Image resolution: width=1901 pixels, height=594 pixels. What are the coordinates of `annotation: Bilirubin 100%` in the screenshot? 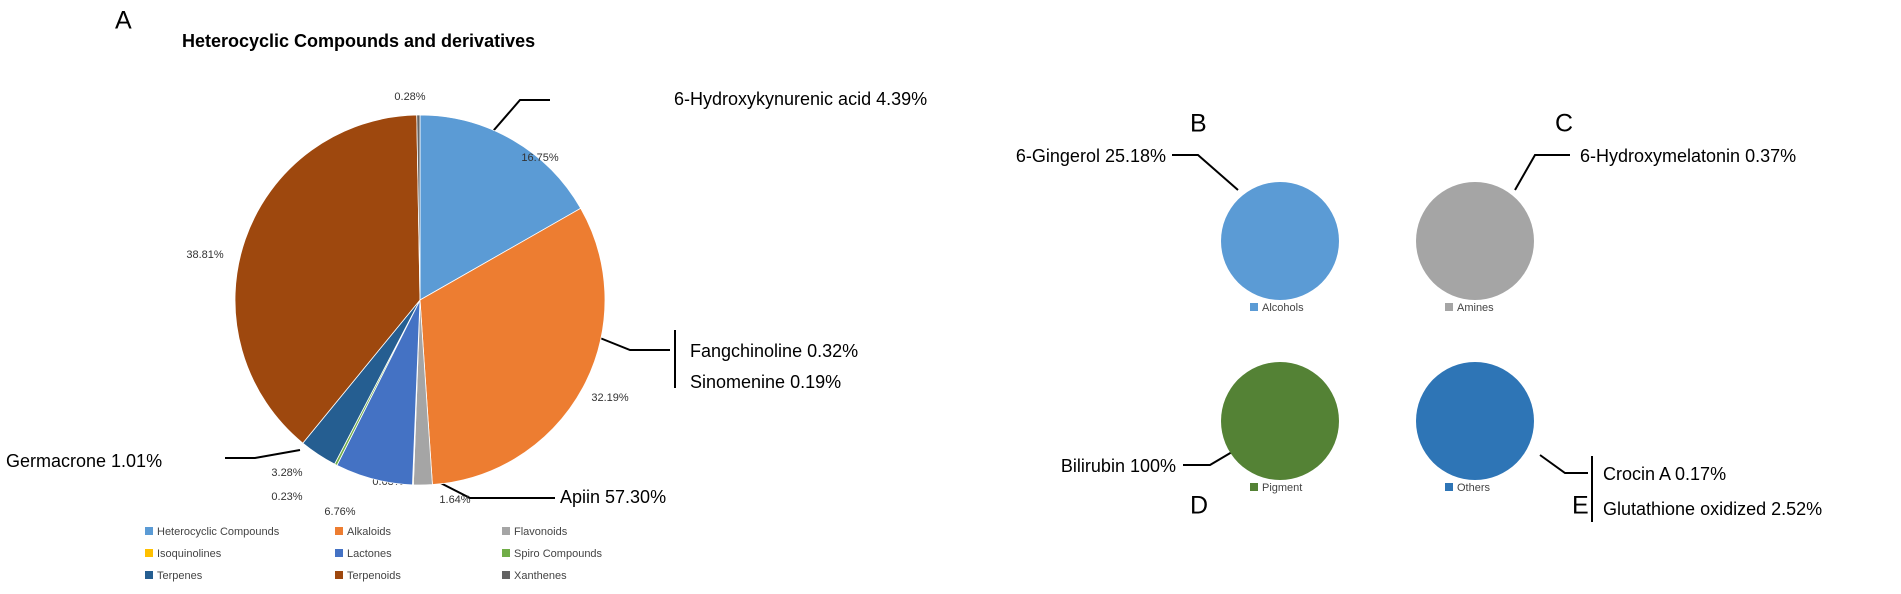 It's located at (1118, 466).